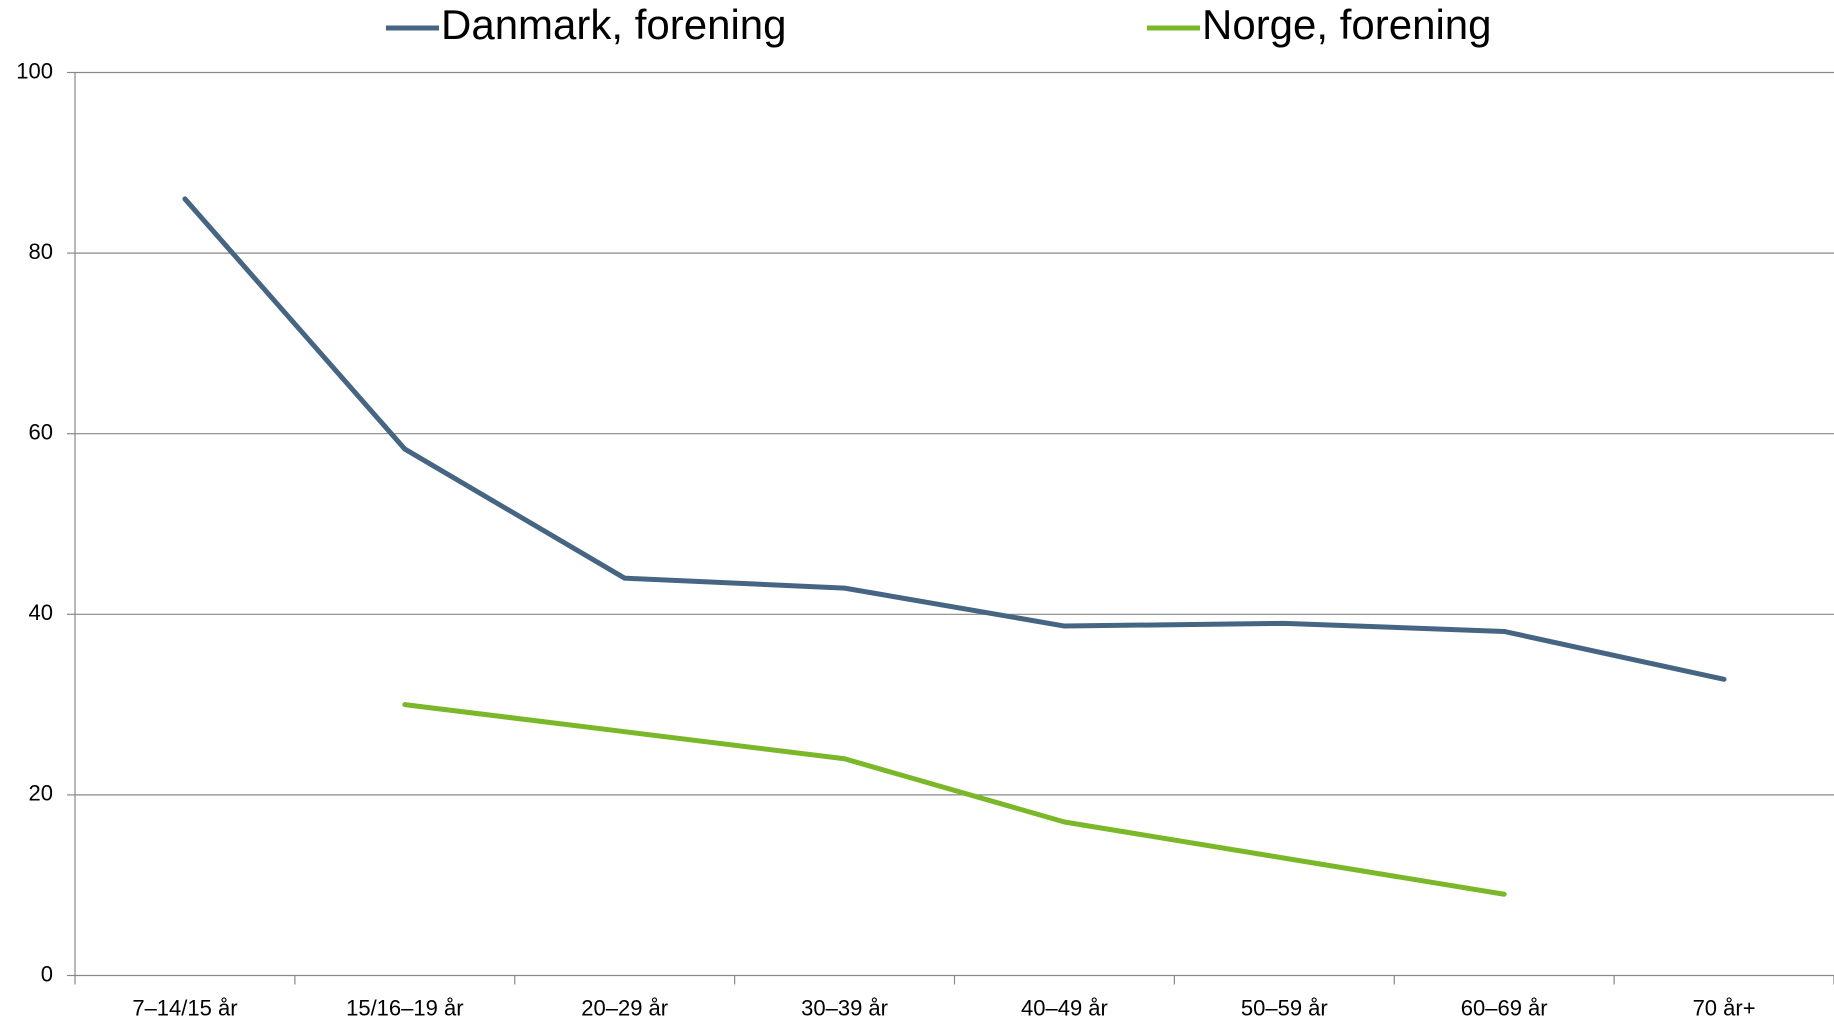 This screenshot has width=1834, height=1023. What do you see at coordinates (844, 1007) in the screenshot?
I see `x-tick-label: 30–39 år` at bounding box center [844, 1007].